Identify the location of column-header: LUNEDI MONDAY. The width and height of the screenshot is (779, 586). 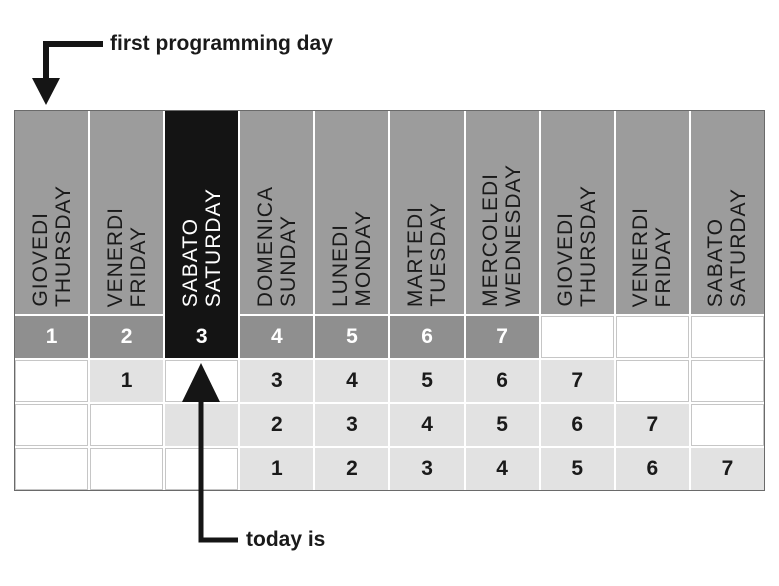
(352, 212).